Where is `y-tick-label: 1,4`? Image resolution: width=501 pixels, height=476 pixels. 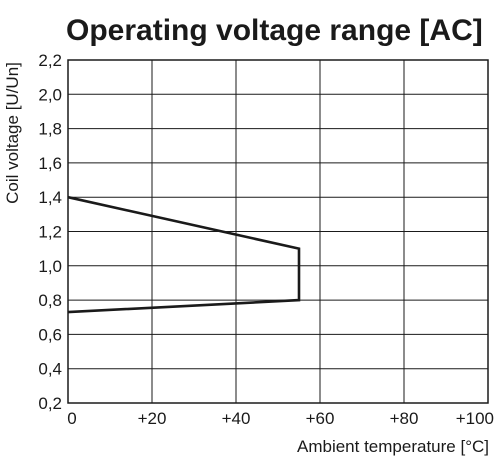 y-tick-label: 1,4 is located at coordinates (50, 197).